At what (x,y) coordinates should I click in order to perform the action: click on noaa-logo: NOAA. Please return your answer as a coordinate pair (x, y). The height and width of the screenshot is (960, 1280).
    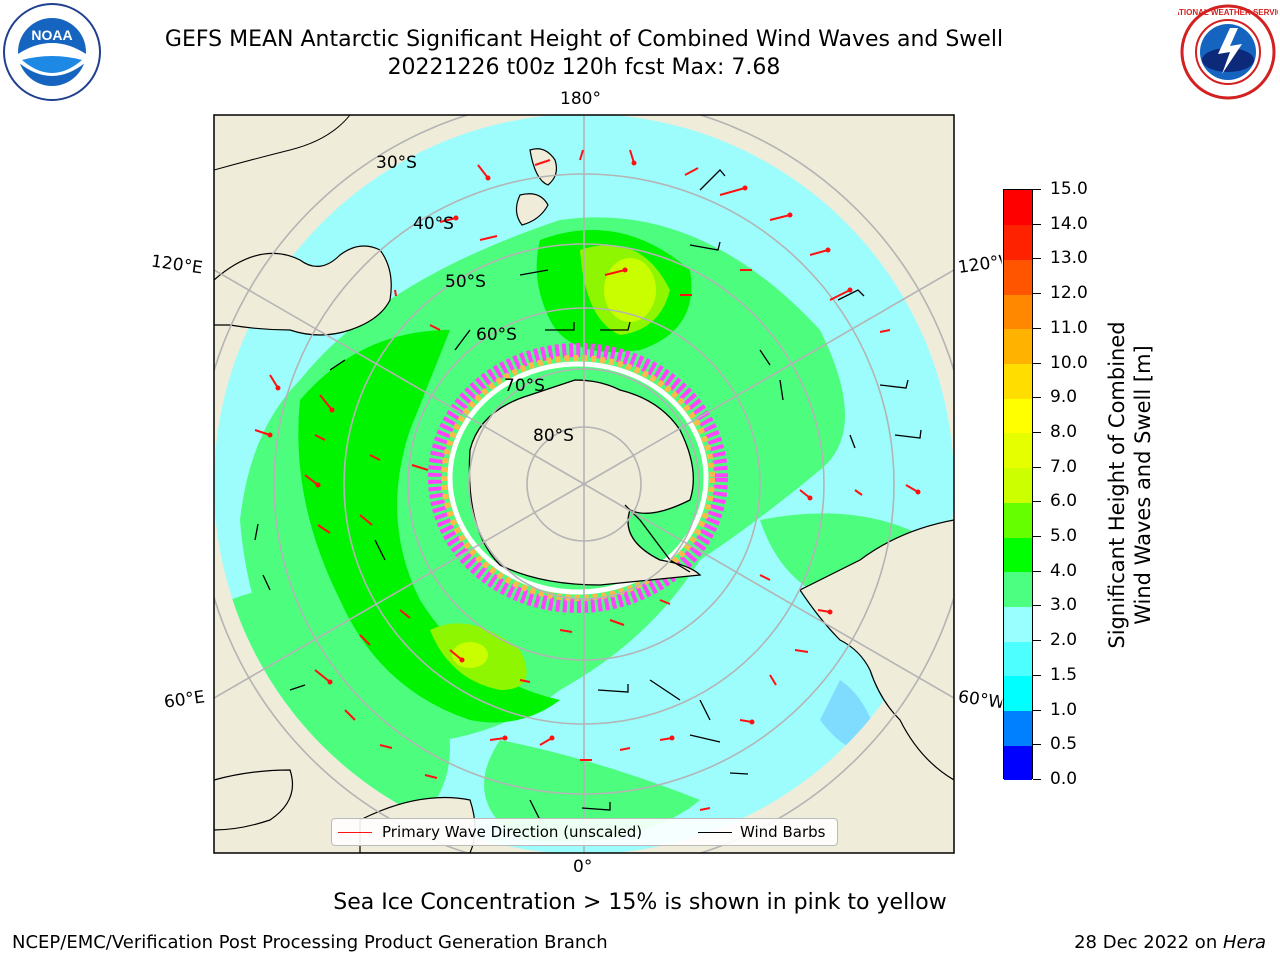
    Looking at the image, I should click on (52, 52).